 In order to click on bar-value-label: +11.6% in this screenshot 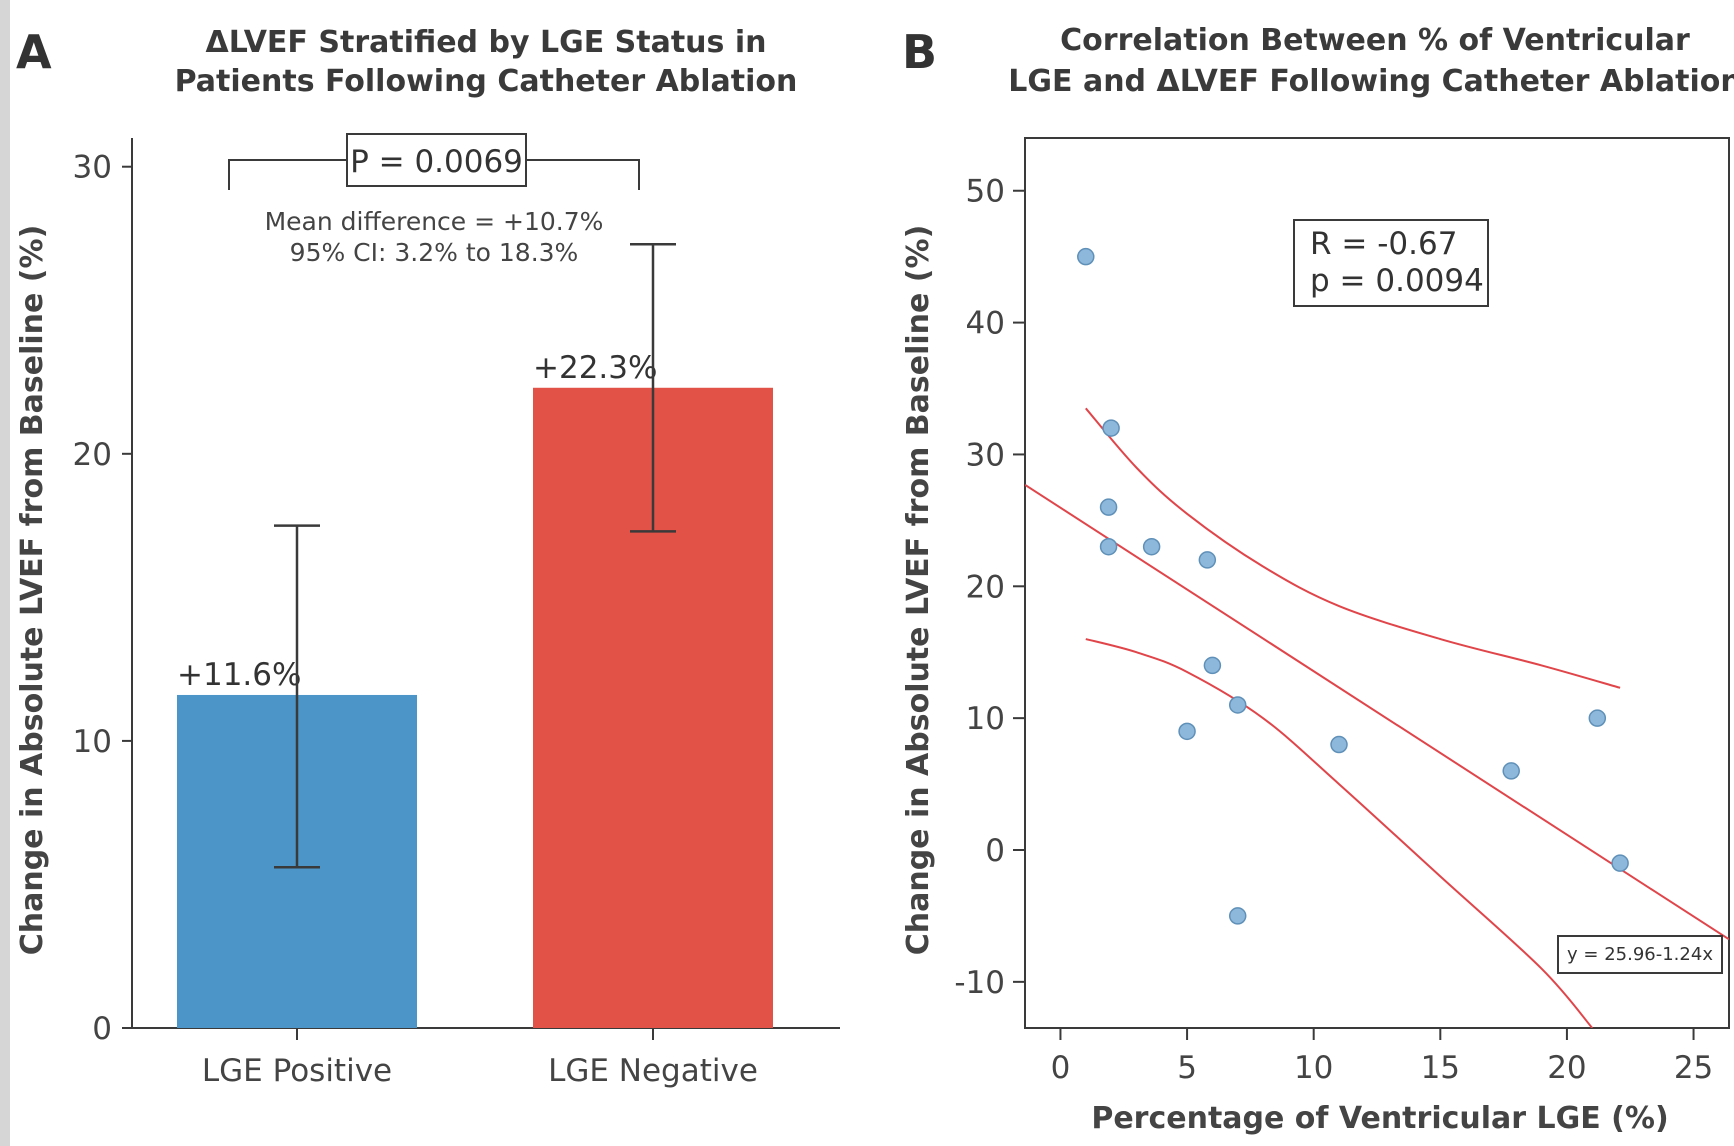, I will do `click(239, 675)`.